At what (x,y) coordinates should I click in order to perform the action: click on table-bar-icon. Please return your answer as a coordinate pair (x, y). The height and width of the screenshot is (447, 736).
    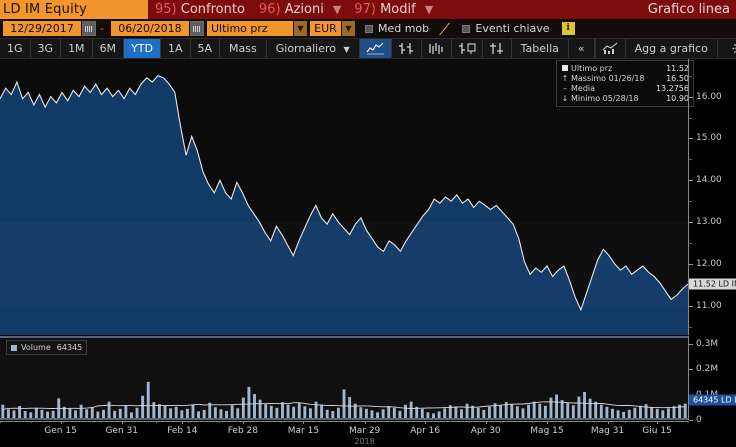
    Looking at the image, I should click on (497, 48).